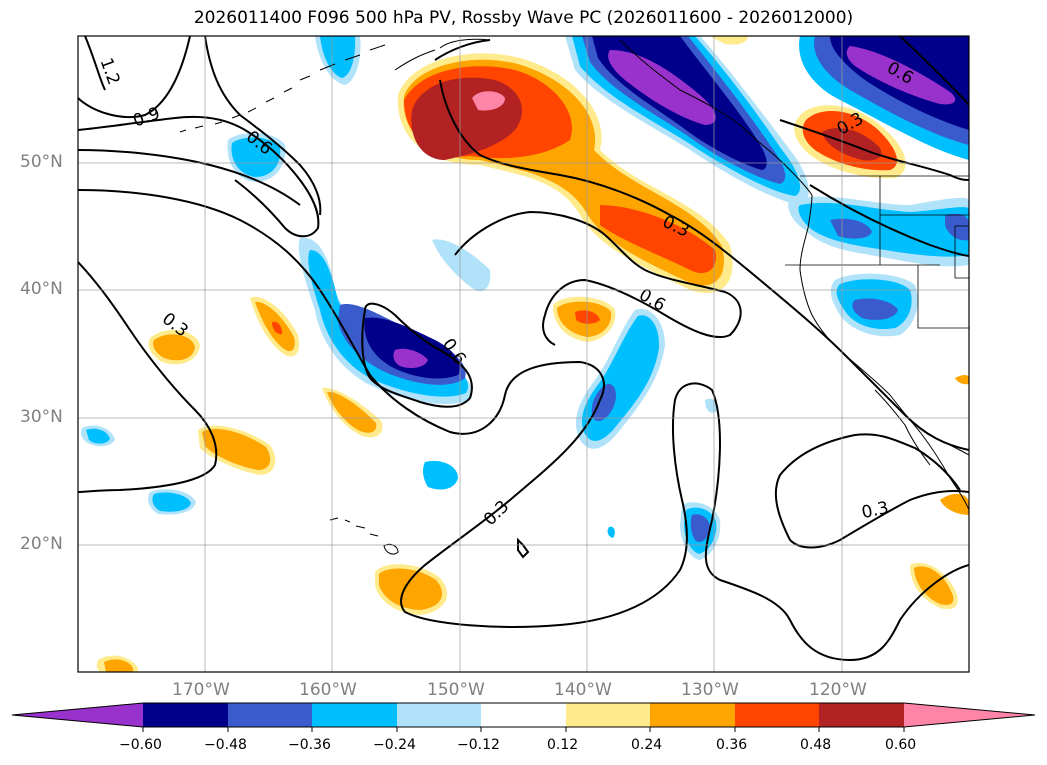 Image resolution: width=1047 pixels, height=765 pixels. Describe the element at coordinates (201, 690) in the screenshot. I see `lon-label: 170°W` at that location.